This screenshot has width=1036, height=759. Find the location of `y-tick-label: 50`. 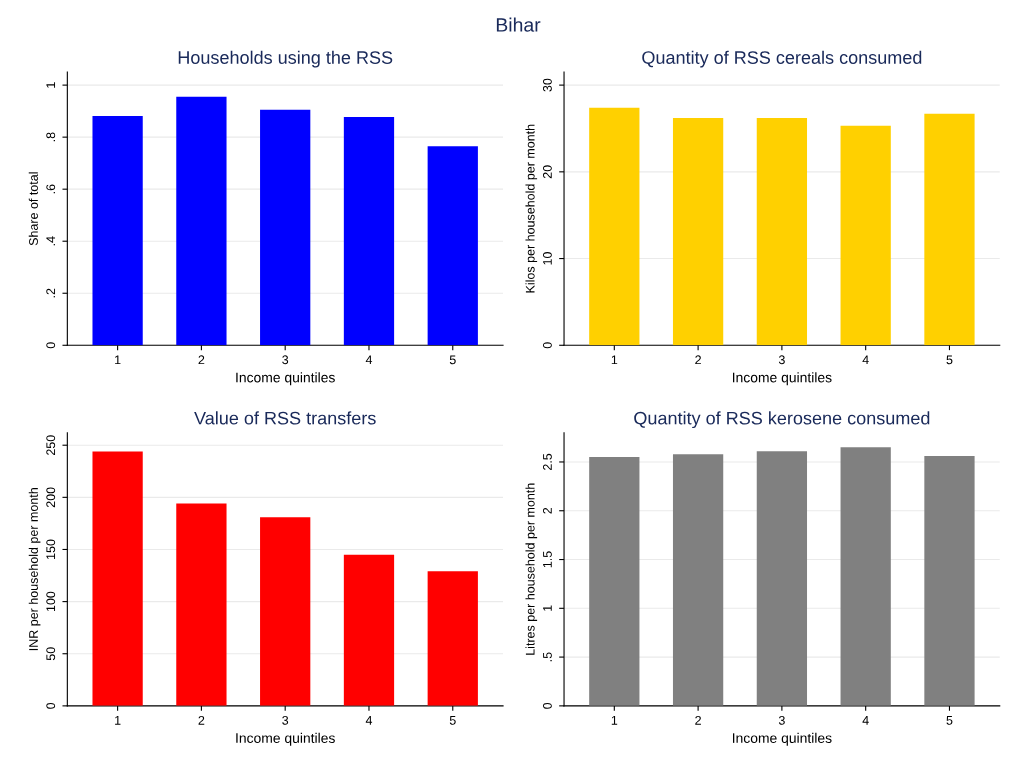

y-tick-label: 50 is located at coordinates (51, 654).